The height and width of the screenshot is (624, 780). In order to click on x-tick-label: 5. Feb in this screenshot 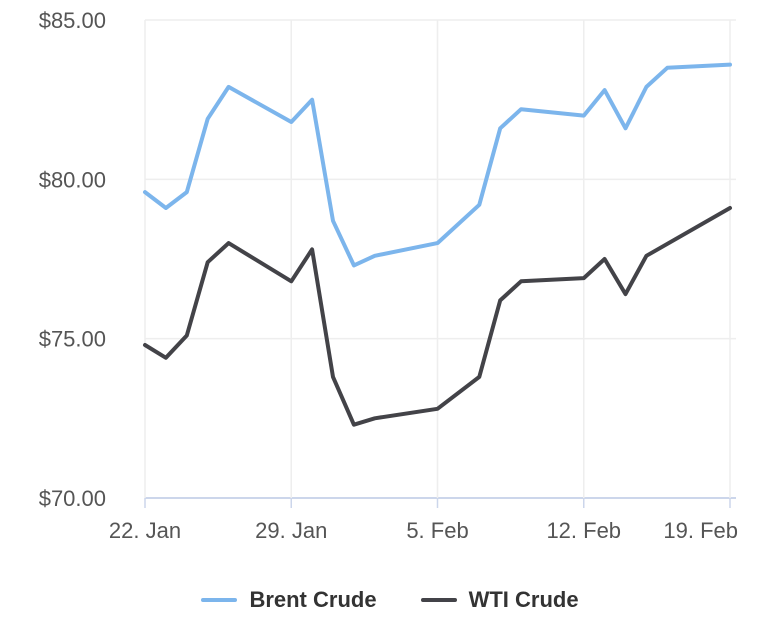, I will do `click(437, 530)`.